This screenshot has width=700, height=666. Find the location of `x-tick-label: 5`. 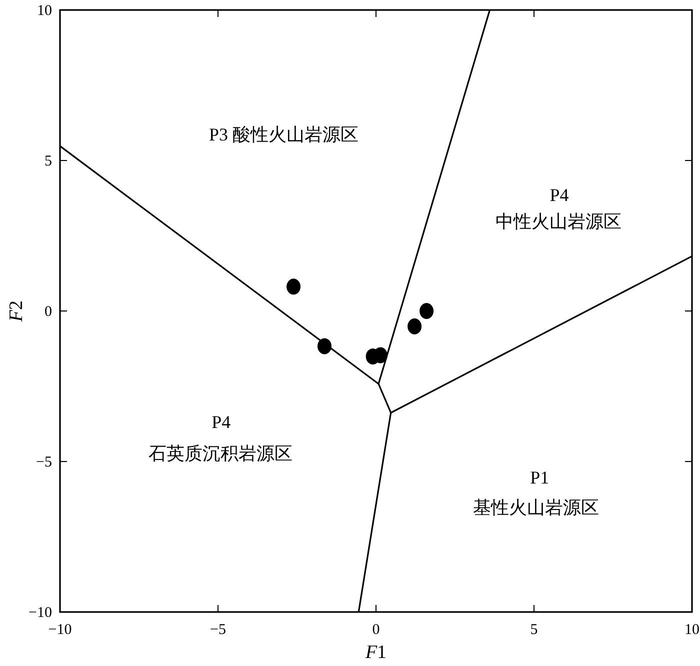

x-tick-label: 5 is located at coordinates (534, 630).